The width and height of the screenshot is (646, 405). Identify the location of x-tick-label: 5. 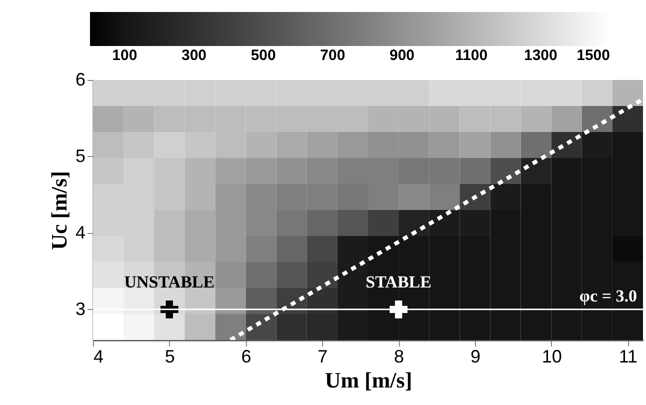
(169, 356).